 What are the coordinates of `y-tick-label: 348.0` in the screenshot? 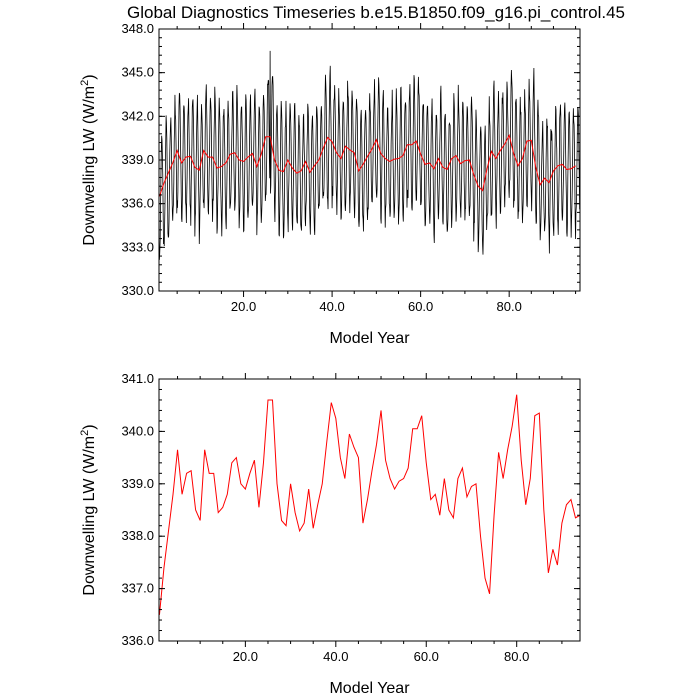 It's located at (137, 28).